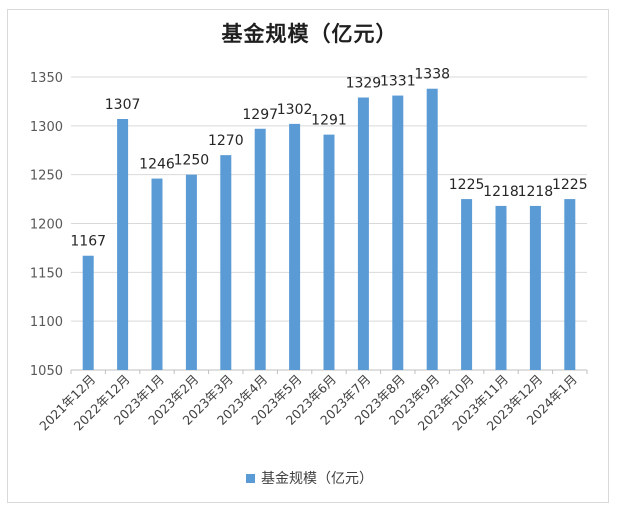 The height and width of the screenshot is (514, 619). What do you see at coordinates (46, 273) in the screenshot?
I see `y-tick-label: 1150` at bounding box center [46, 273].